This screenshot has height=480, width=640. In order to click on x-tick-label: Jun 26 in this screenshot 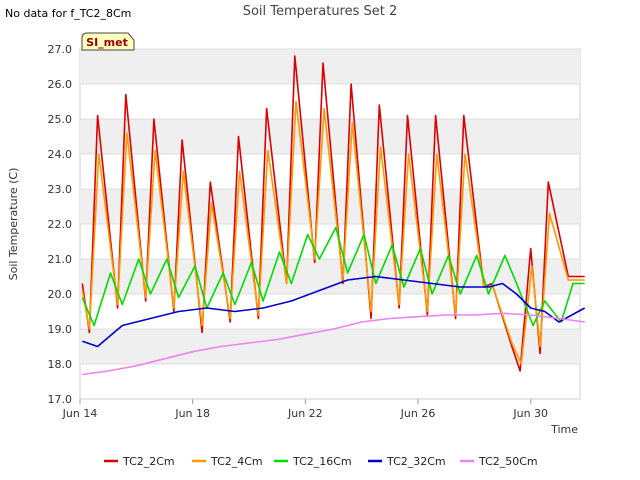, I will do `click(418, 413)`.